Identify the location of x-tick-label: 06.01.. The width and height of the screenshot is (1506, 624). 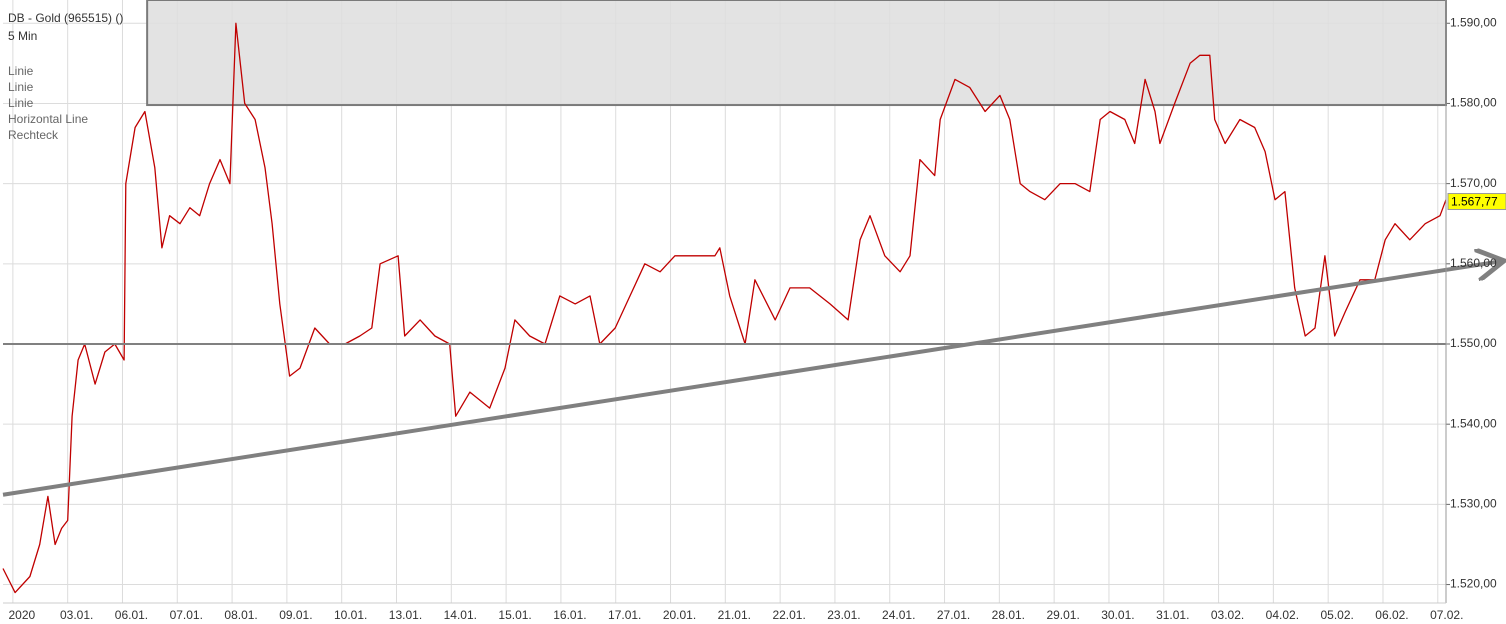
(131, 615).